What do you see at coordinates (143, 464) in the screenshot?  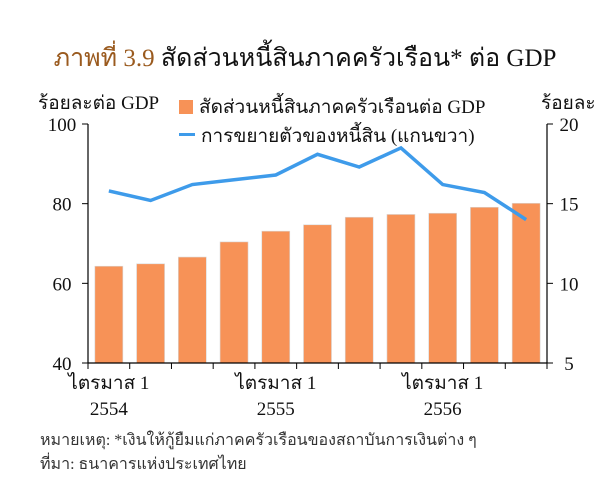 I see `source-note: ที่มา: ธนาคารแห่งประเทศไทย` at bounding box center [143, 464].